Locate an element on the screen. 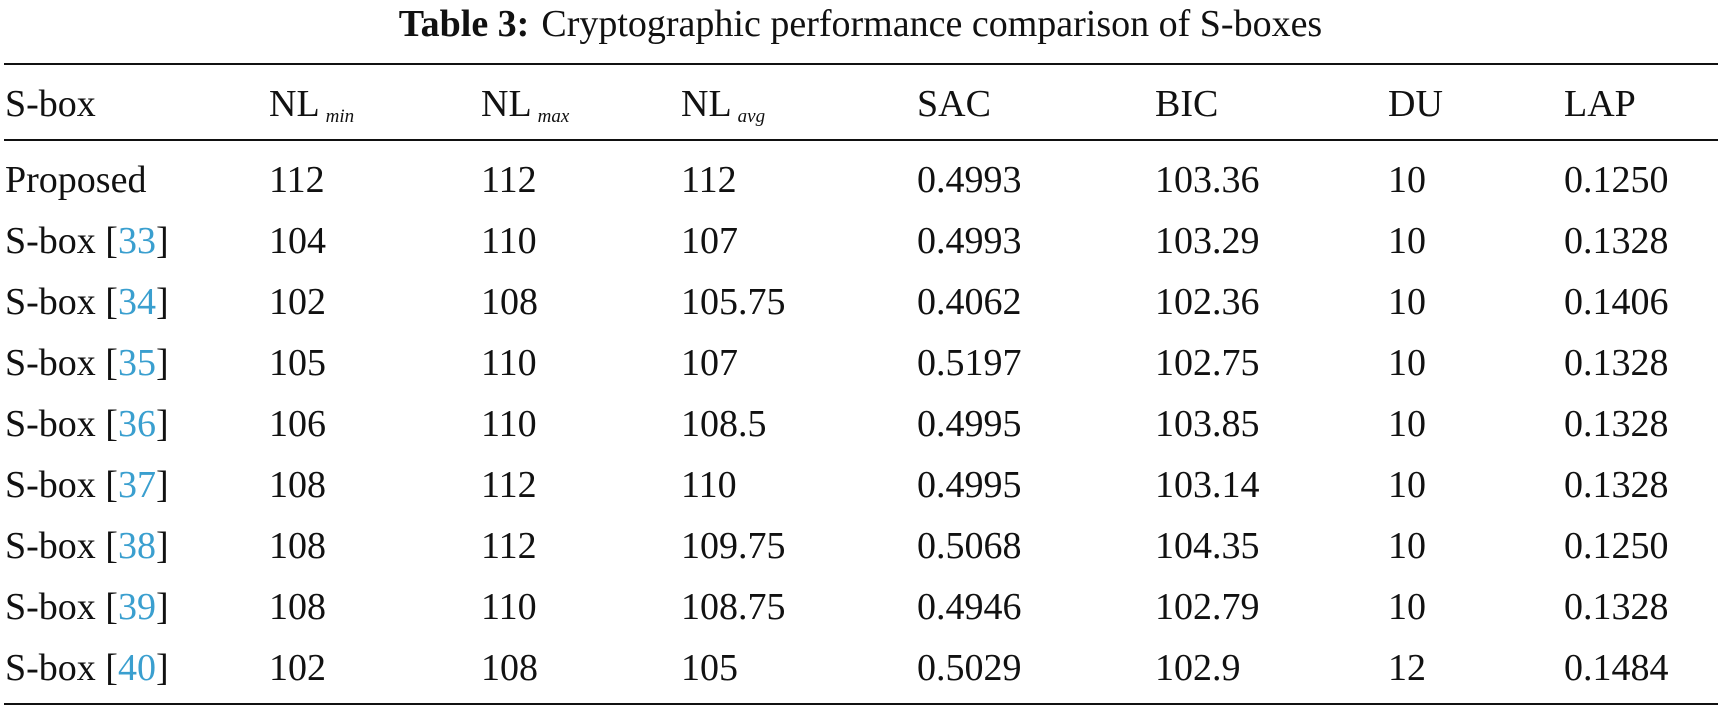  table-cell: 104 is located at coordinates (297, 241).